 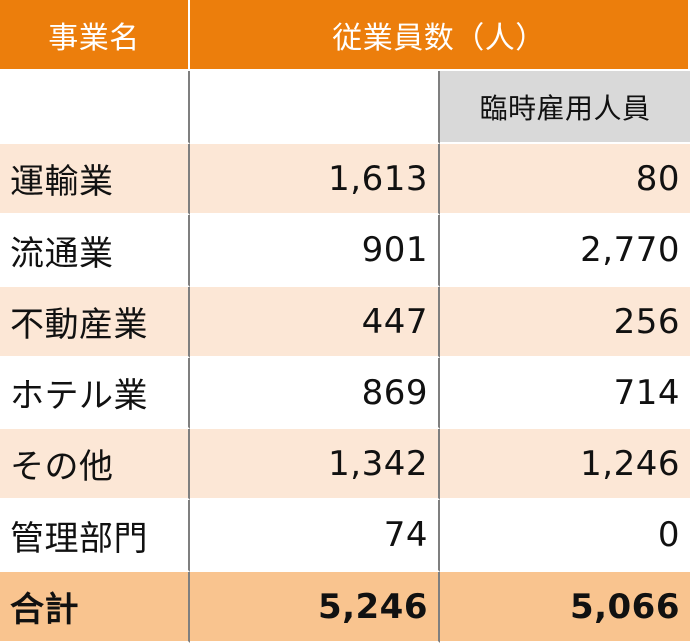 I want to click on row-name: 不動産業, so click(x=95, y=322).